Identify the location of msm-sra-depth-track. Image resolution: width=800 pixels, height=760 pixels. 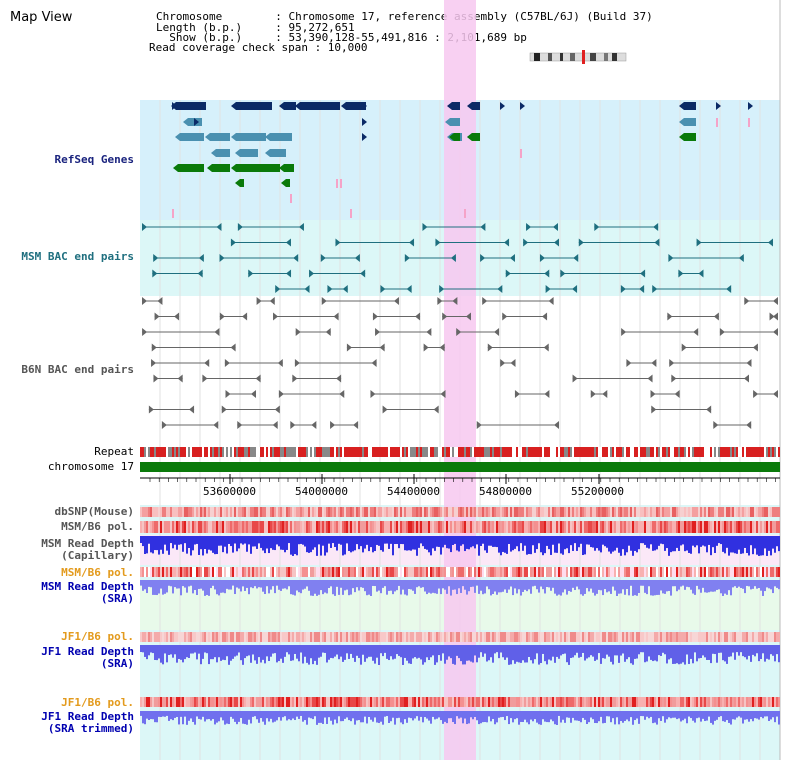
(460, 588).